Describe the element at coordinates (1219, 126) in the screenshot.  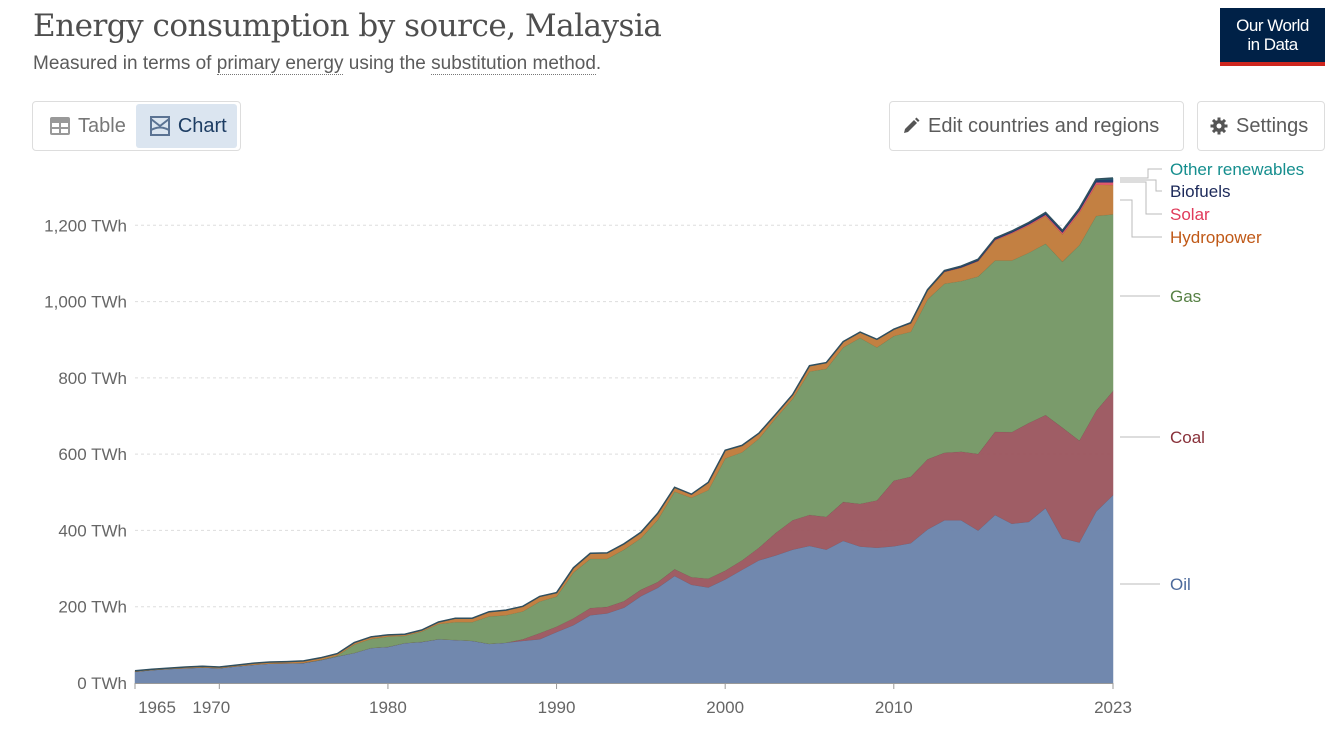
I see `gear-icon` at that location.